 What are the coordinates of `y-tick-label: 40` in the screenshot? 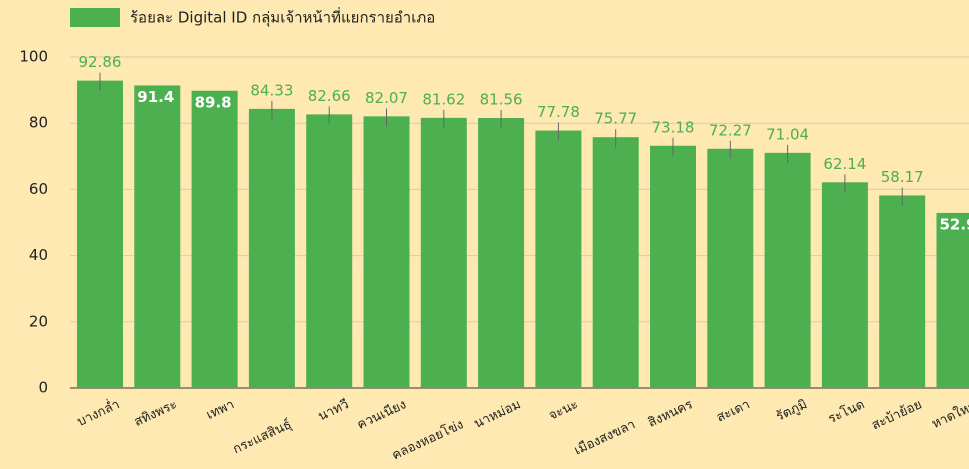 It's located at (38, 255).